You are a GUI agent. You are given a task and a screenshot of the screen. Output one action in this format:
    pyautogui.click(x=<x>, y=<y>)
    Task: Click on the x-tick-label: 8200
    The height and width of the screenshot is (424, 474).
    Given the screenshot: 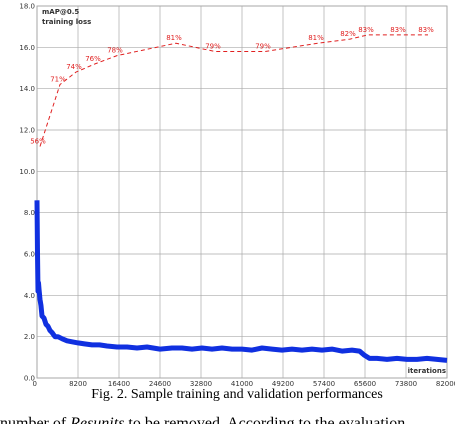 What is the action you would take?
    pyautogui.click(x=78, y=384)
    